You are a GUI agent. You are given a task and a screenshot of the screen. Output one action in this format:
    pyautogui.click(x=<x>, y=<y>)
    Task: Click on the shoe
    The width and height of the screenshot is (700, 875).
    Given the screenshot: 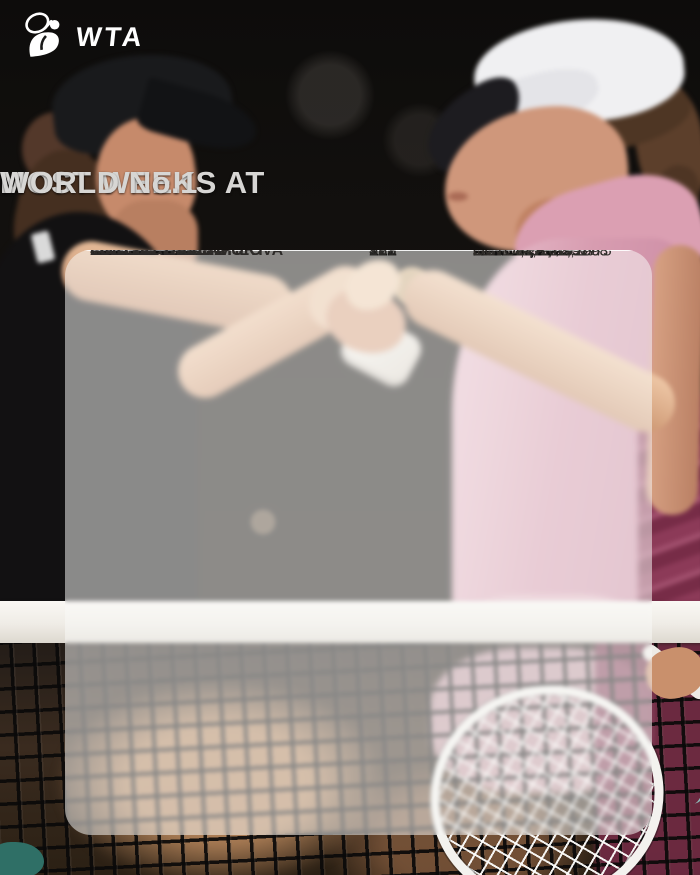 What is the action you would take?
    pyautogui.click(x=22, y=858)
    